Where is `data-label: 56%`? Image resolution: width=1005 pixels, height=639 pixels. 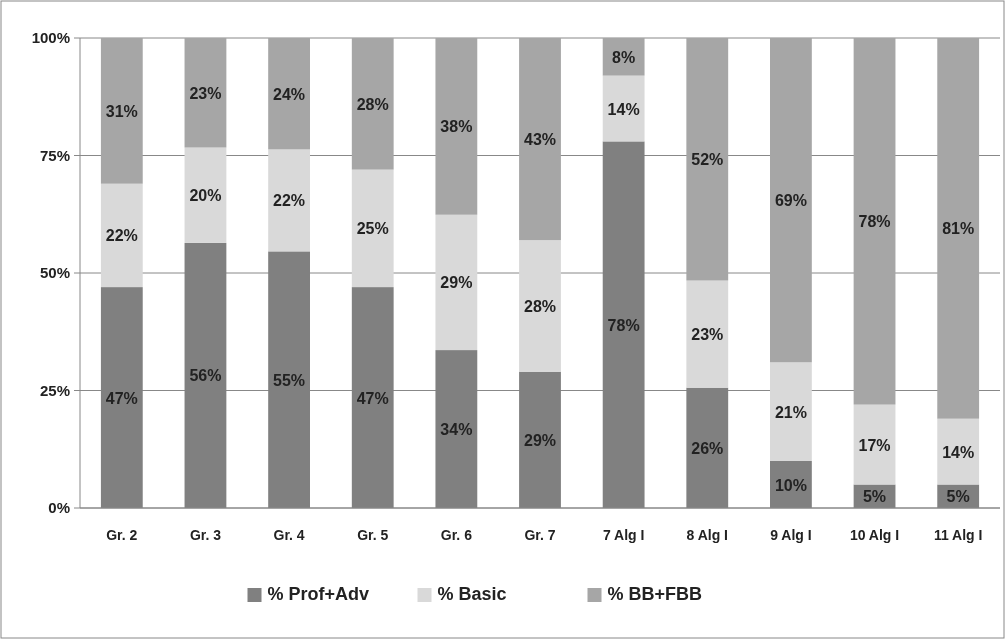
data-label: 56% is located at coordinates (205, 376).